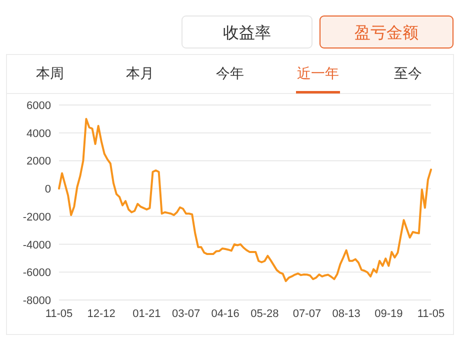 Image resolution: width=460 pixels, height=344 pixels. I want to click on y-tick-label: -2000, so click(36, 217).